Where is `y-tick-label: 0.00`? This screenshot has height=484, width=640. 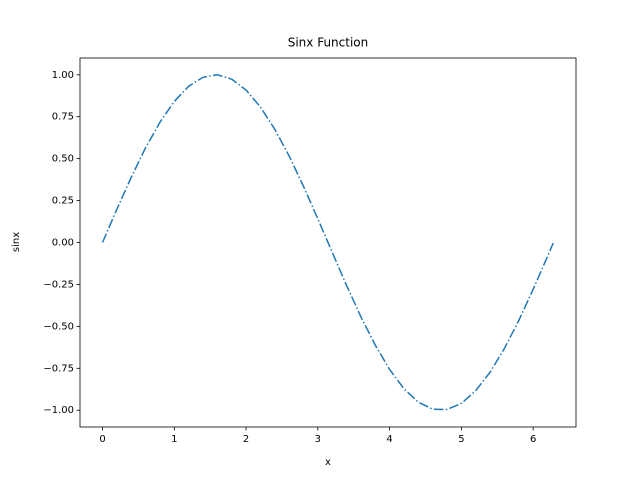
y-tick-label: 0.00 is located at coordinates (63, 243).